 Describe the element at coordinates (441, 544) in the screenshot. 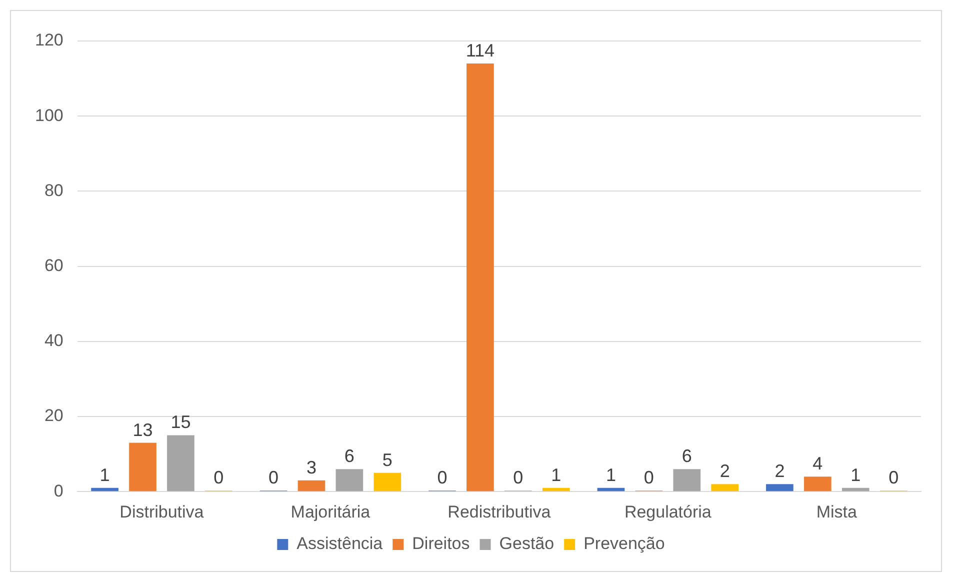

I see `legend-label: Direitos` at that location.